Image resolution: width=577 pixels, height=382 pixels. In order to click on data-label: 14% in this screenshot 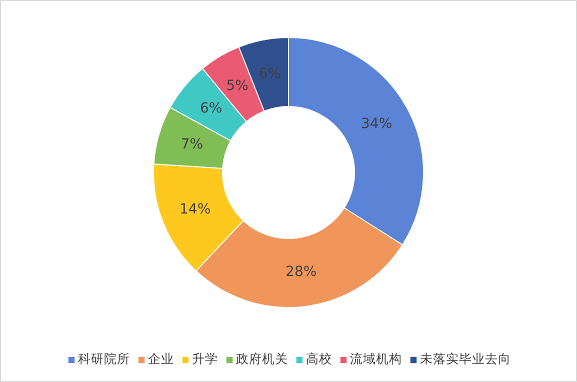, I will do `click(195, 209)`.